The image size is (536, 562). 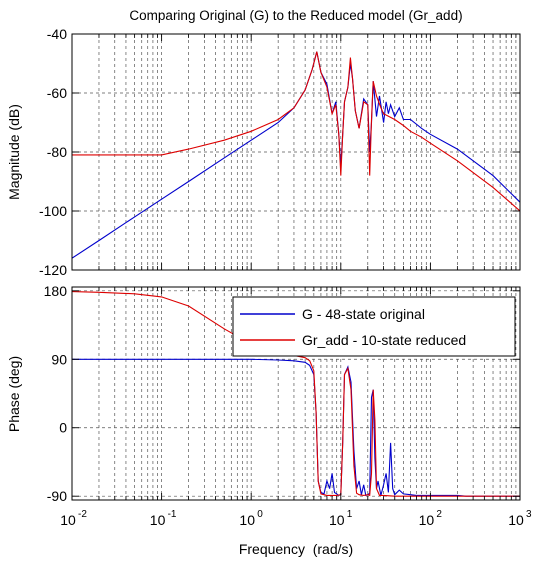 What do you see at coordinates (57, 152) in the screenshot?
I see `y-tick-label: -80` at bounding box center [57, 152].